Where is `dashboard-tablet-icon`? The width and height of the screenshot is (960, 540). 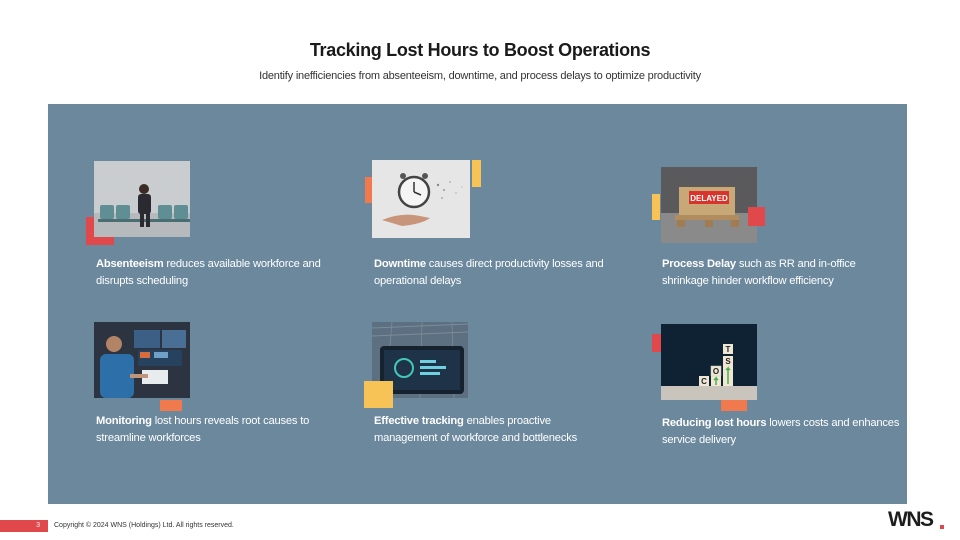 dashboard-tablet-icon is located at coordinates (420, 360).